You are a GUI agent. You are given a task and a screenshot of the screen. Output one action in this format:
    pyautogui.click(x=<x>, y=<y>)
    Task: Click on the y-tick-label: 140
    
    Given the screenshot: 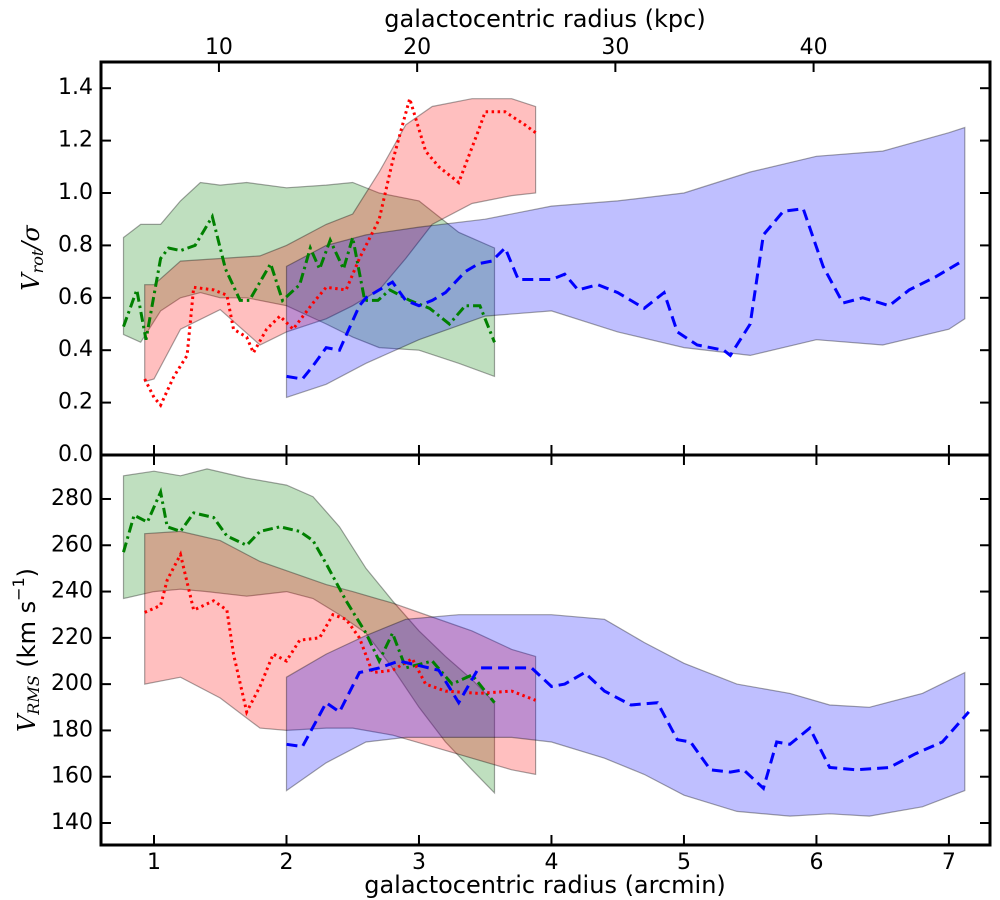 What is the action you would take?
    pyautogui.click(x=72, y=822)
    